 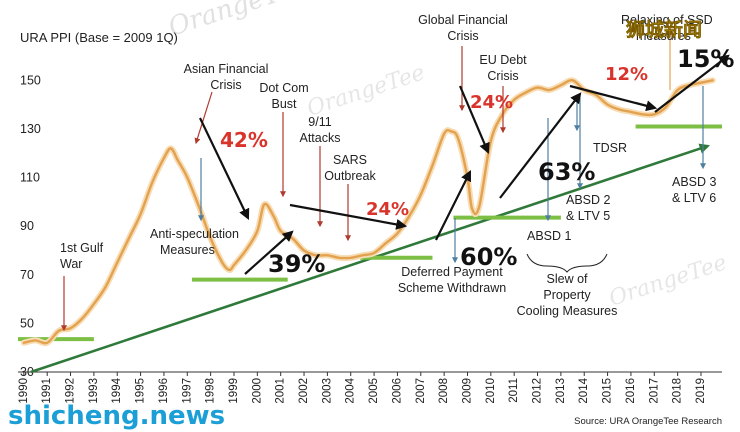 I want to click on y-tick-label: 50, so click(x=27, y=323).